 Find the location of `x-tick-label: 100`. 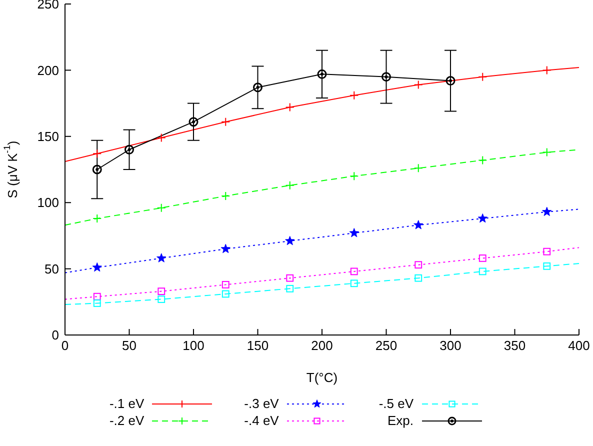

x-tick-label: 100 is located at coordinates (193, 346).